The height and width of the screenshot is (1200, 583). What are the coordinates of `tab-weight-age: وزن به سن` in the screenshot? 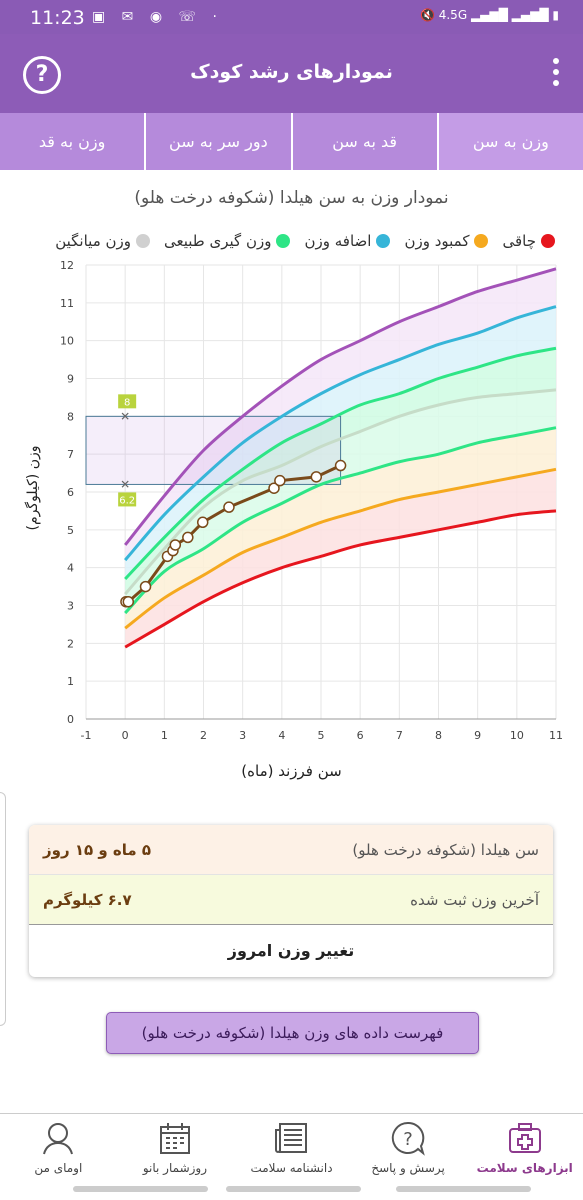 It's located at (509, 141).